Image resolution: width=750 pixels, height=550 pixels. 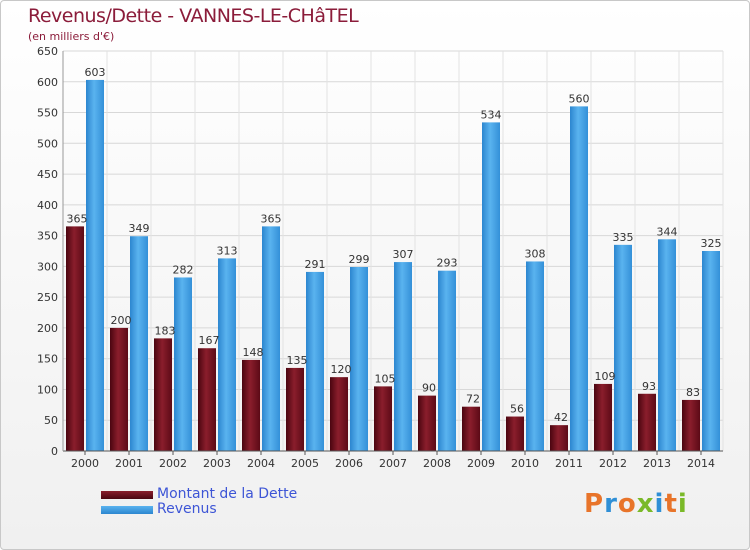 What do you see at coordinates (54, 451) in the screenshot?
I see `y-tick-label: 0` at bounding box center [54, 451].